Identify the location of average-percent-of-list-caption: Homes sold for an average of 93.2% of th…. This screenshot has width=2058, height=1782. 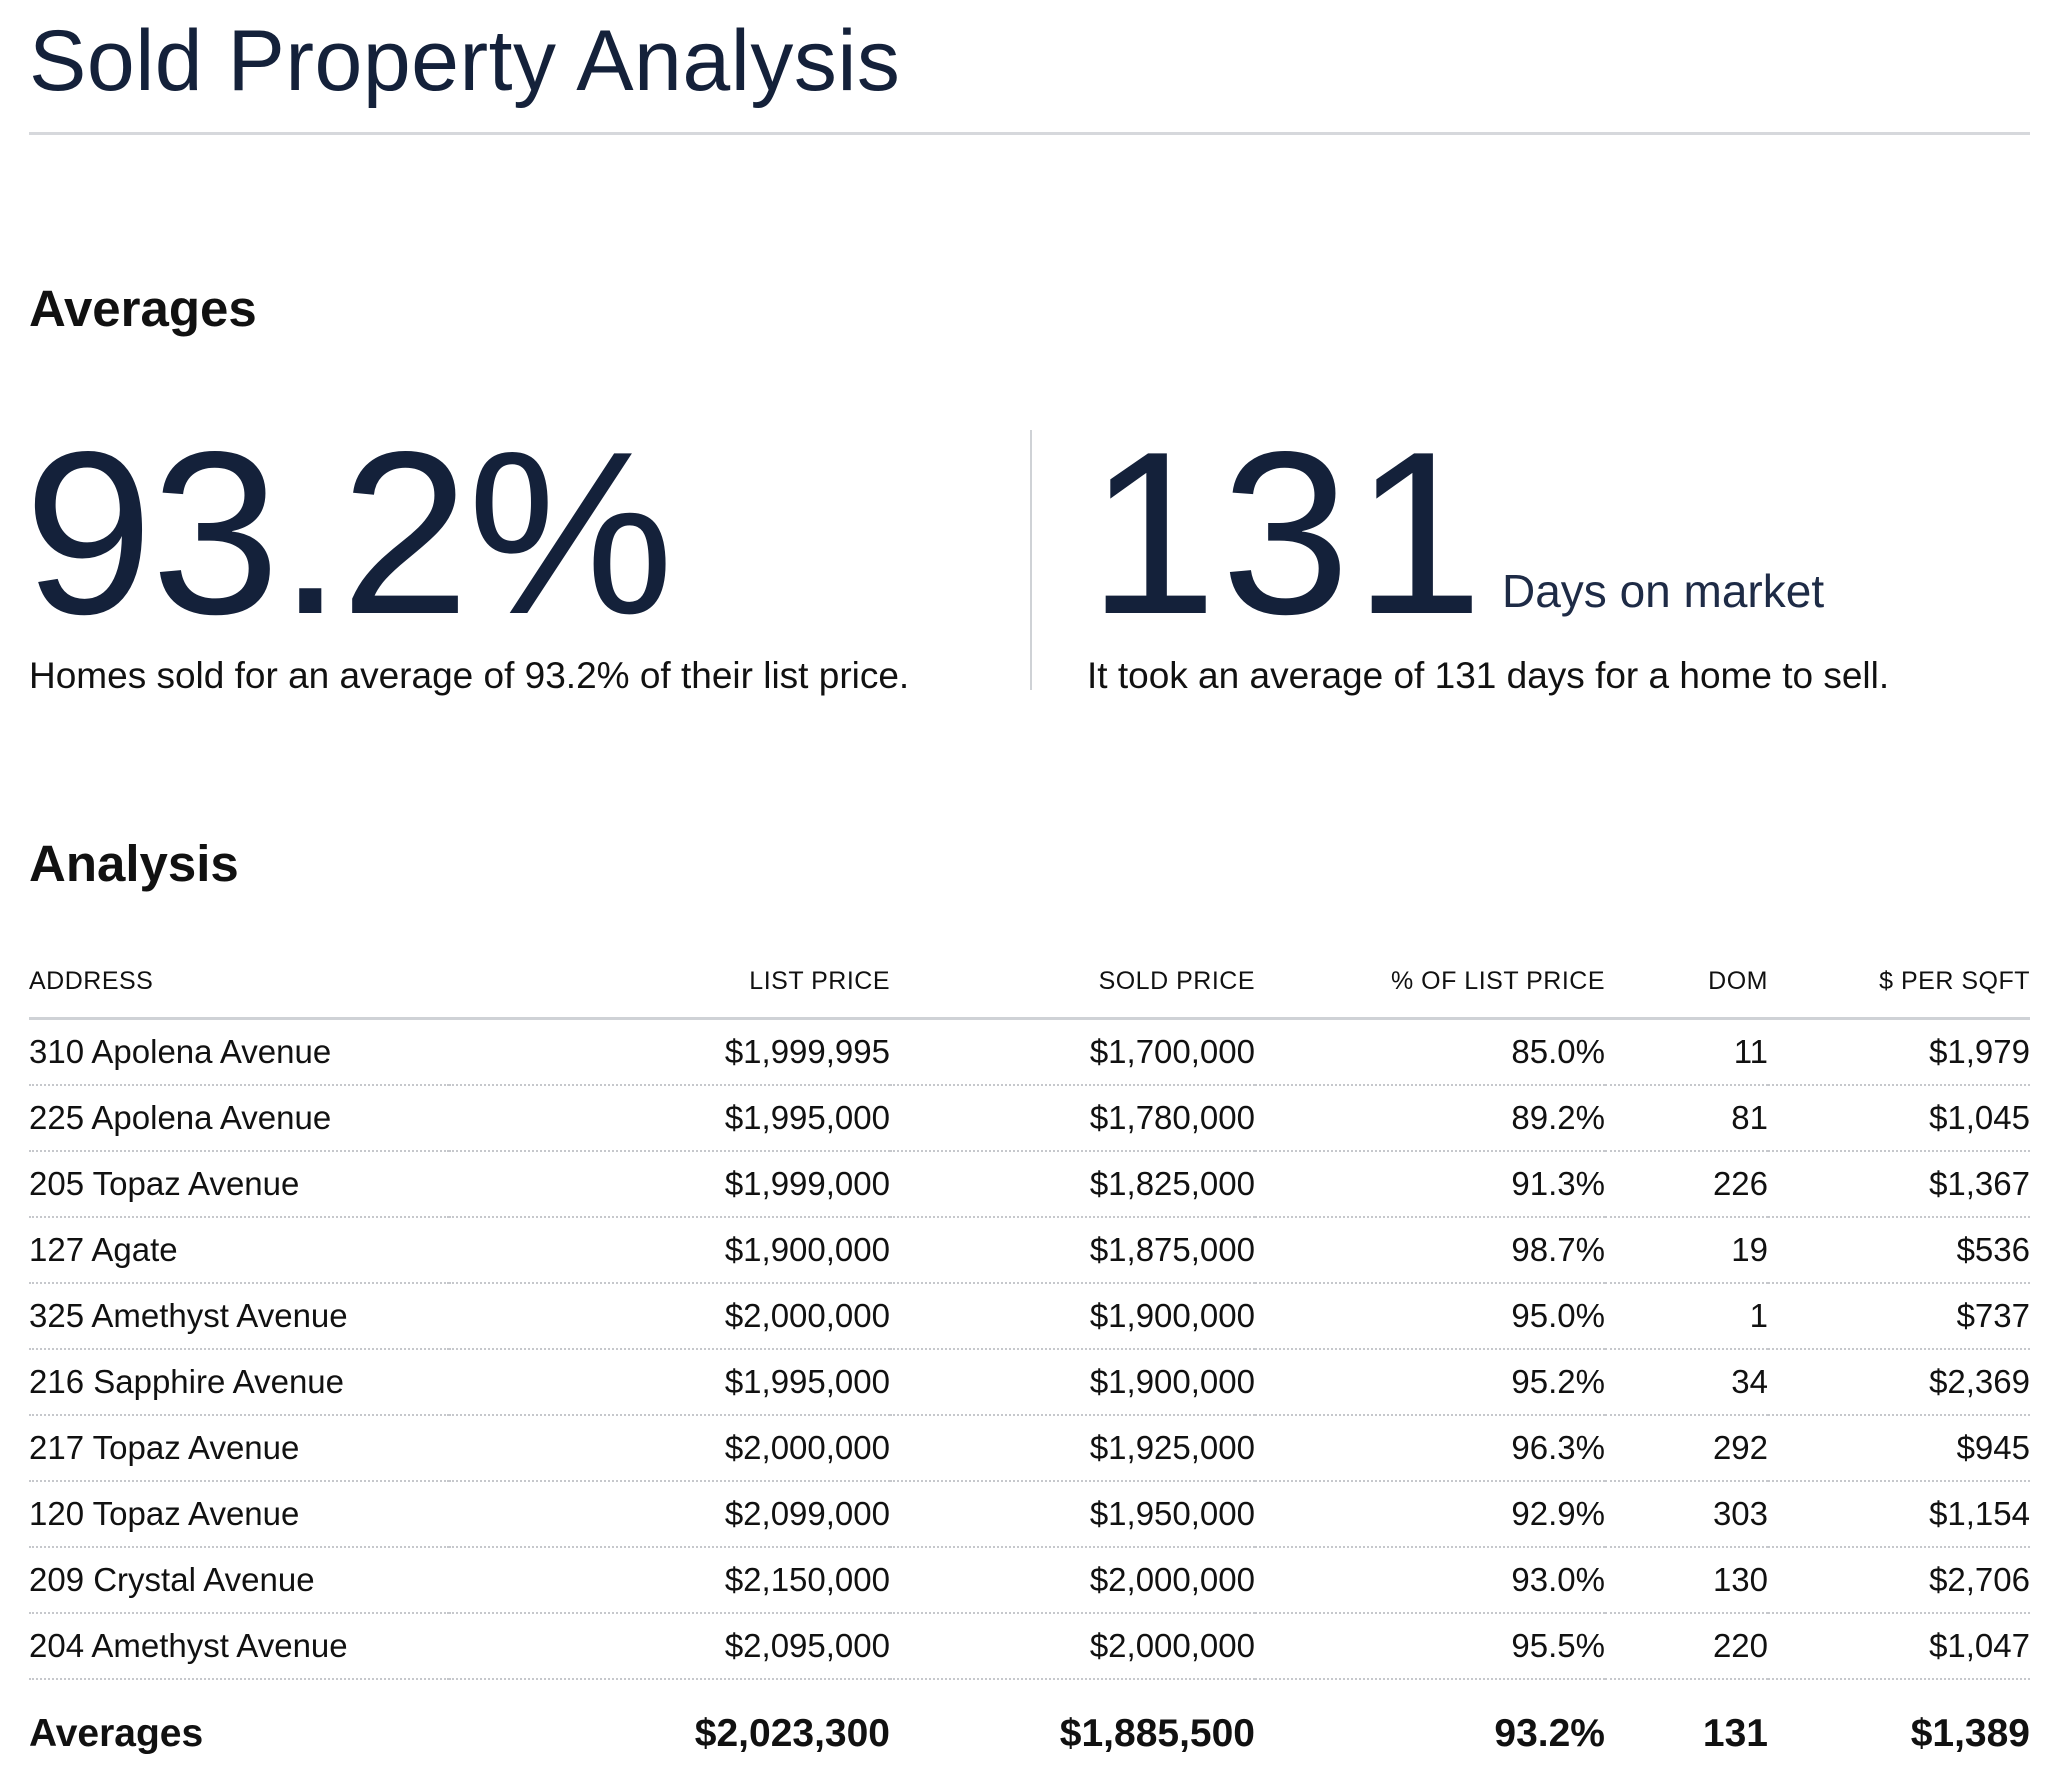
(469, 675).